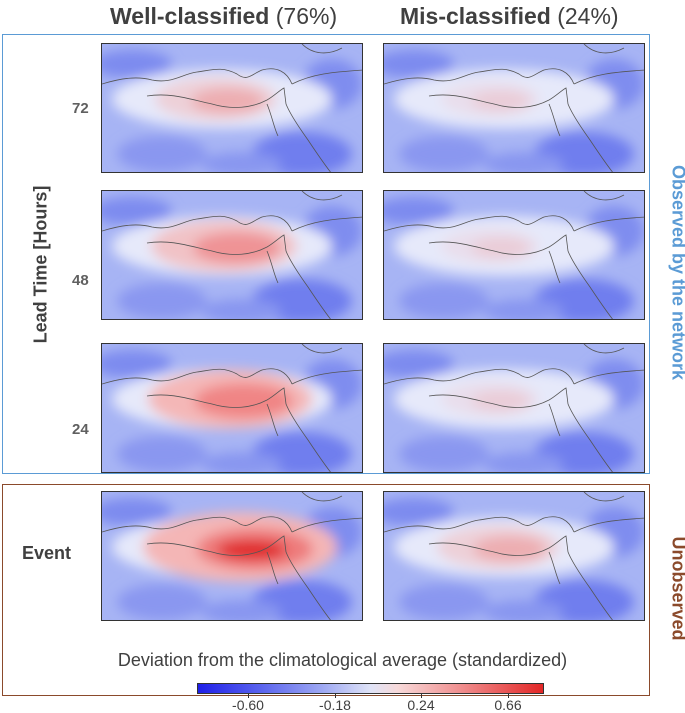 This screenshot has height=713, width=685. Describe the element at coordinates (46, 553) in the screenshot. I see `row-label-event: Event` at that location.